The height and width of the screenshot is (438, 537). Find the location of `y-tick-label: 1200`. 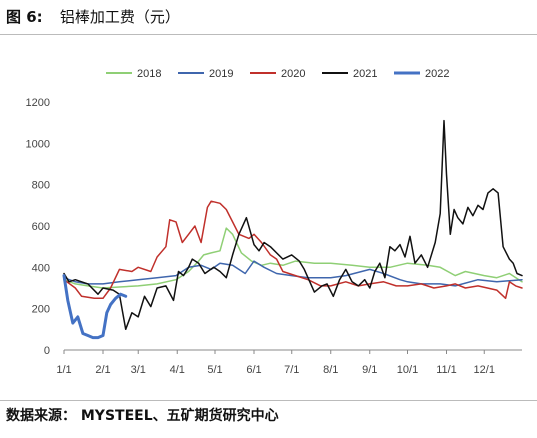

y-tick-label: 1200 is located at coordinates (38, 103).